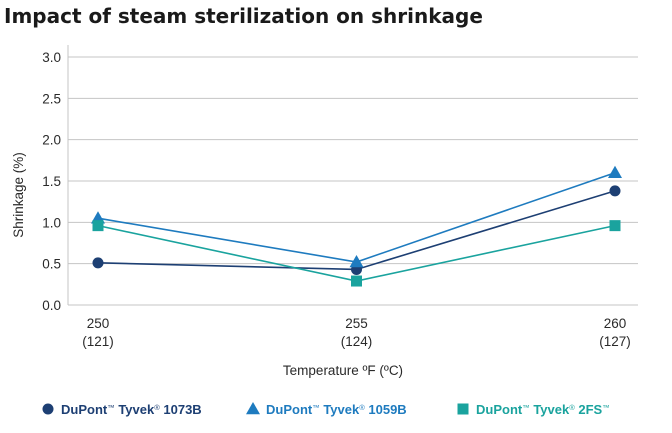 The height and width of the screenshot is (433, 672). Describe the element at coordinates (51, 57) in the screenshot. I see `y-tick-label: 3.0` at that location.